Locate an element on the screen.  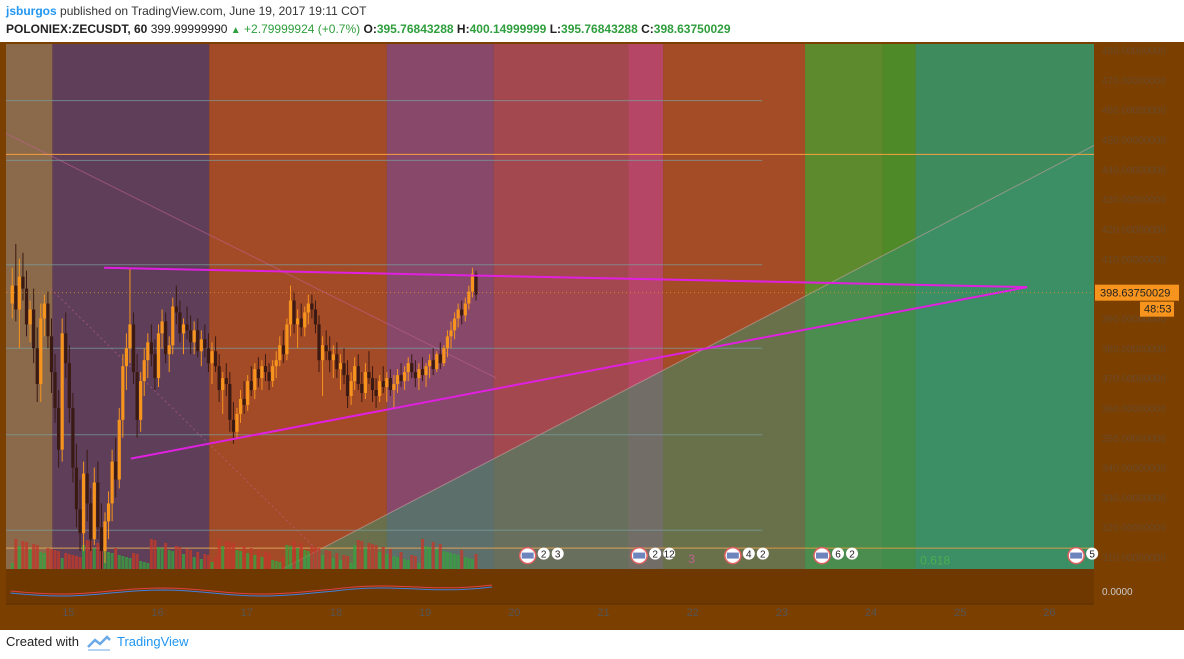
indicator-pane is located at coordinates (550, 586).